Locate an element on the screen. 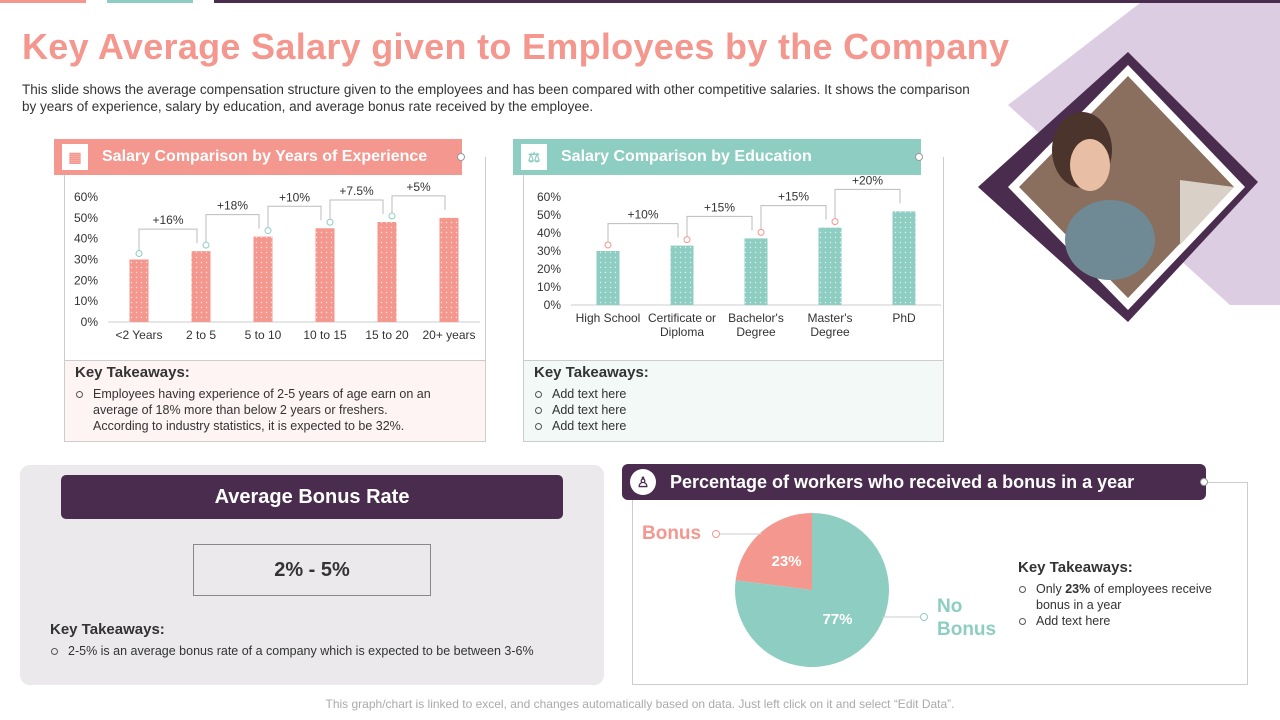  change-label: +16% is located at coordinates (167, 220).